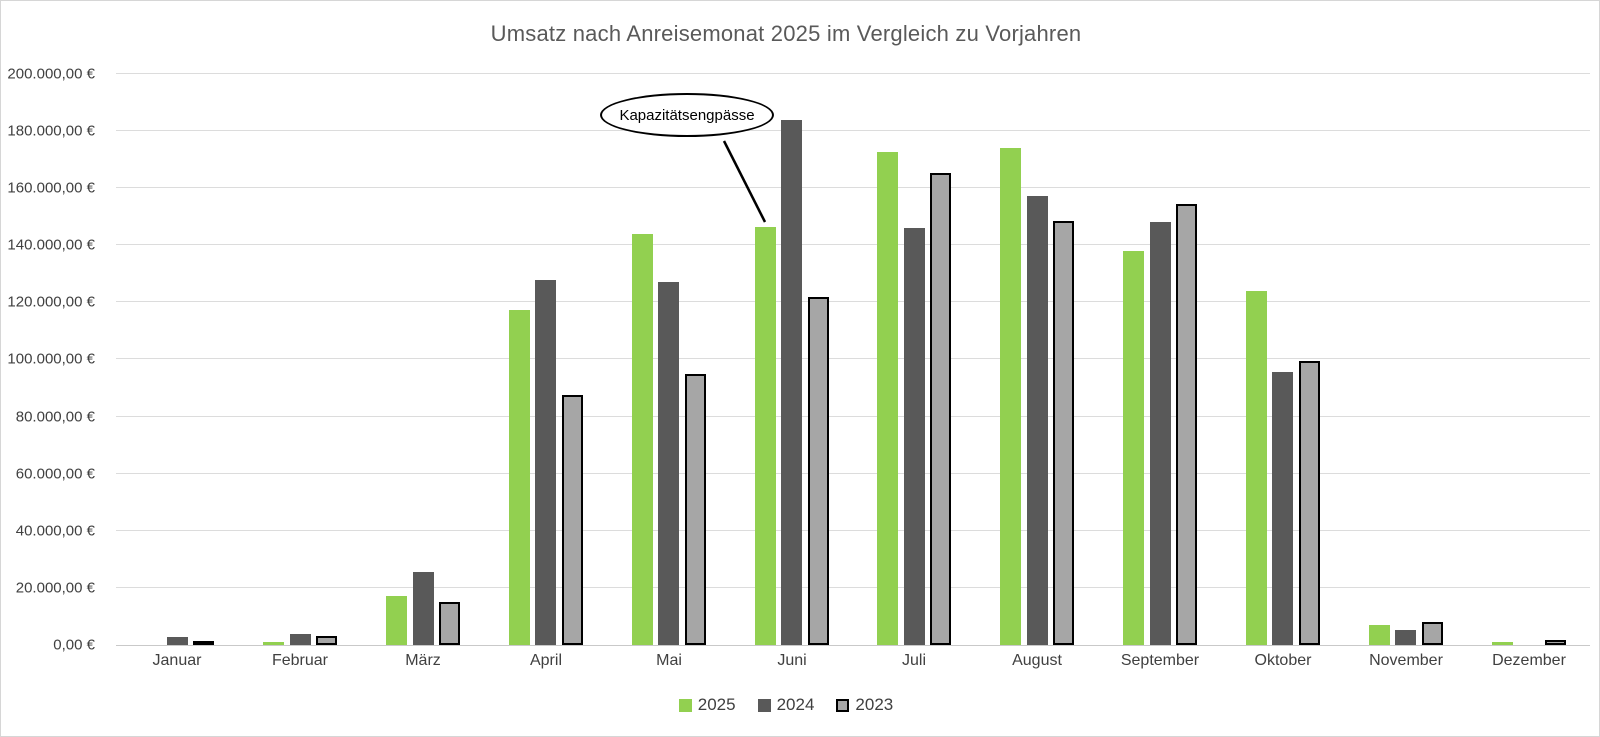 The width and height of the screenshot is (1600, 737). What do you see at coordinates (791, 382) in the screenshot?
I see `bar-2024-juni` at bounding box center [791, 382].